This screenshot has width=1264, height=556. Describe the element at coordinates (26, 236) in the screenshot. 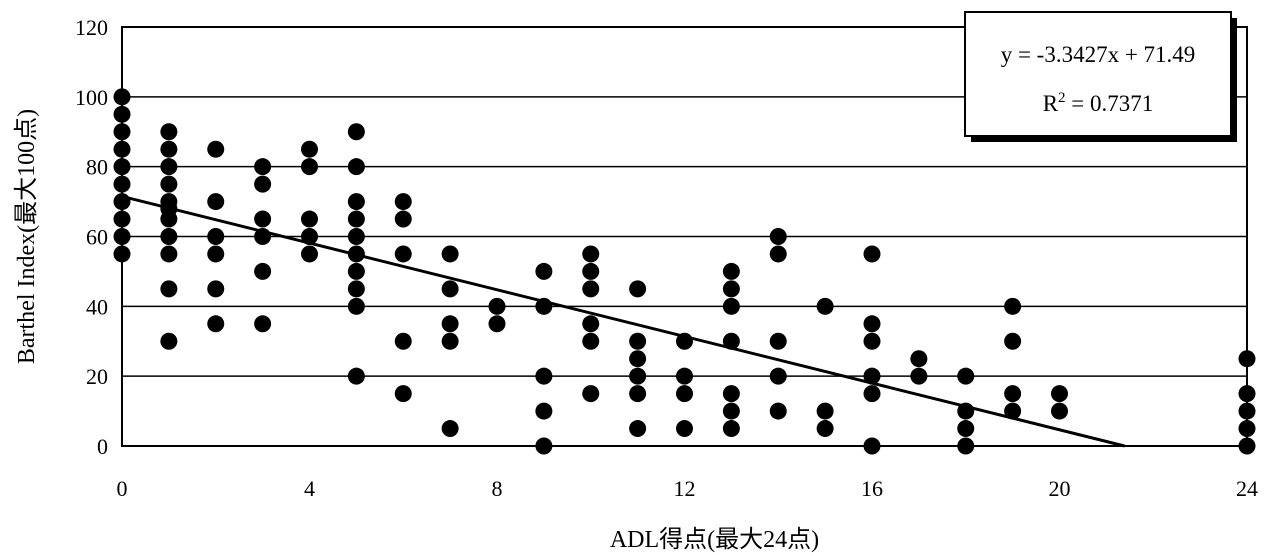

I see `y-axis-title: Barthel Index(最大100点)` at that location.